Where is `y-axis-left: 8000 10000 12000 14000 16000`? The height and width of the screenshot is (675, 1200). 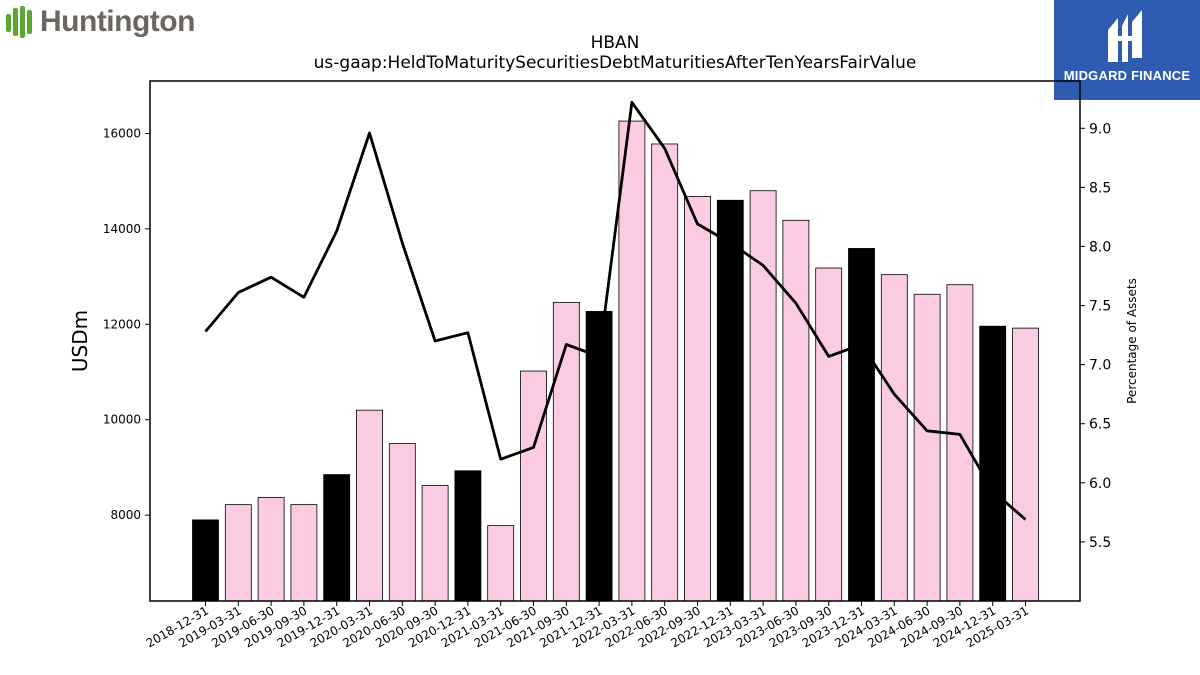 y-axis-left: 8000 10000 12000 14000 16000 is located at coordinates (126, 324).